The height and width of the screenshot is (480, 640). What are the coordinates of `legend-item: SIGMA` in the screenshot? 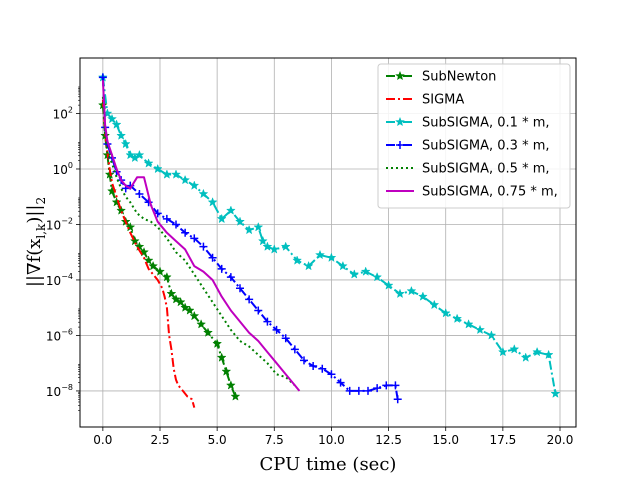 It's located at (425, 100).